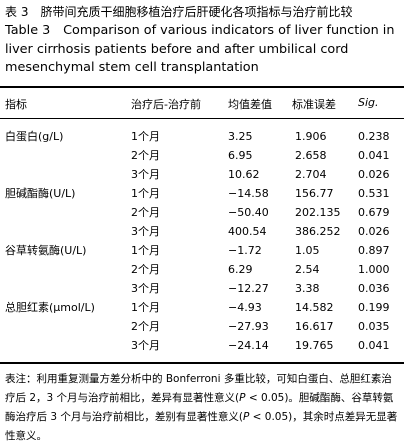  I want to click on standard-error-cell: 202.135, so click(318, 212).